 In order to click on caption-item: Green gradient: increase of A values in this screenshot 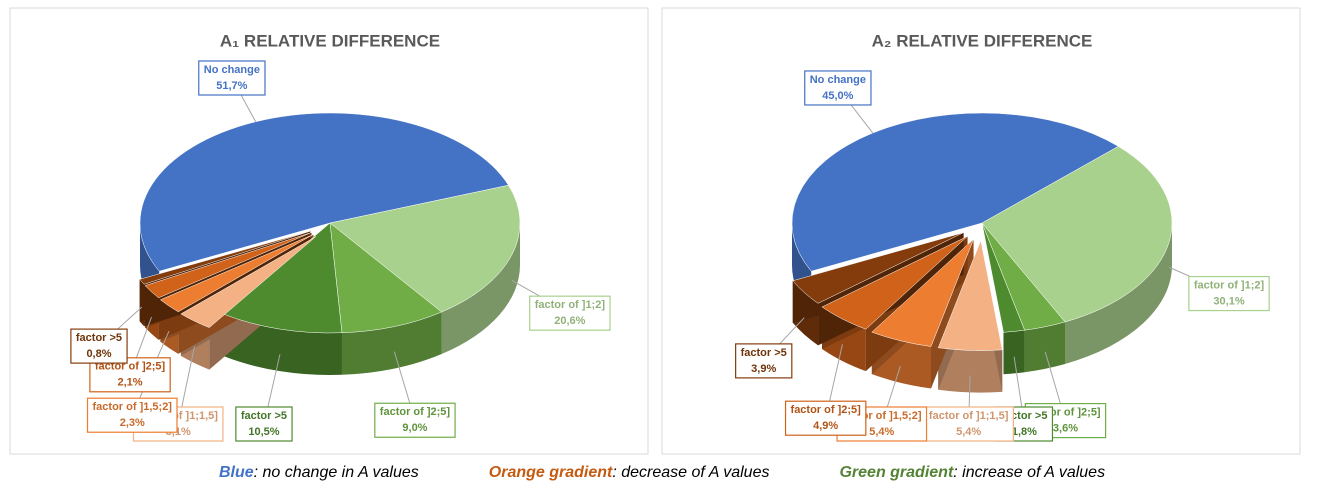, I will do `click(972, 473)`.